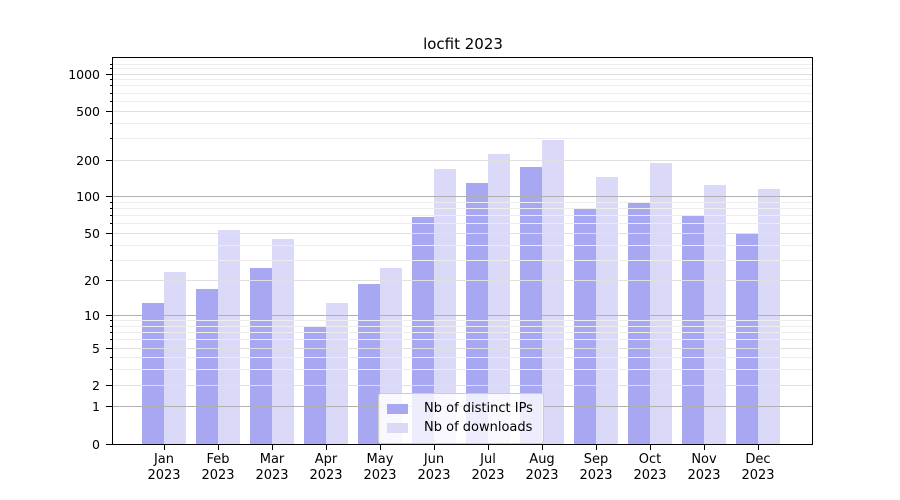 This screenshot has width=900, height=500. What do you see at coordinates (423, 330) in the screenshot?
I see `bar-distinct-ips-jun` at bounding box center [423, 330].